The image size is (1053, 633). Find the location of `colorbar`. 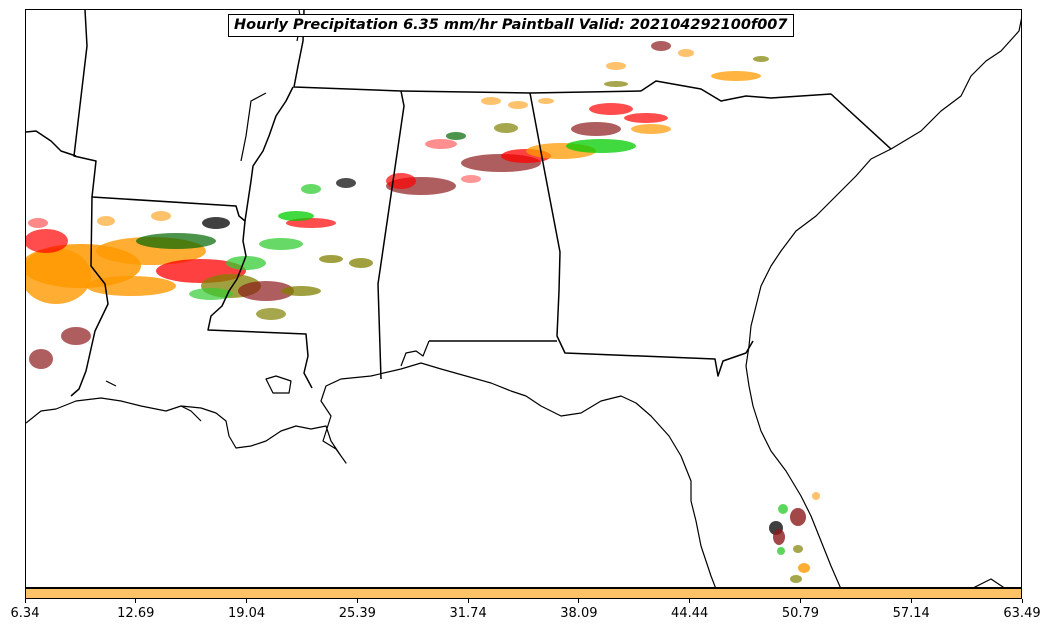

colorbar is located at coordinates (523, 593).